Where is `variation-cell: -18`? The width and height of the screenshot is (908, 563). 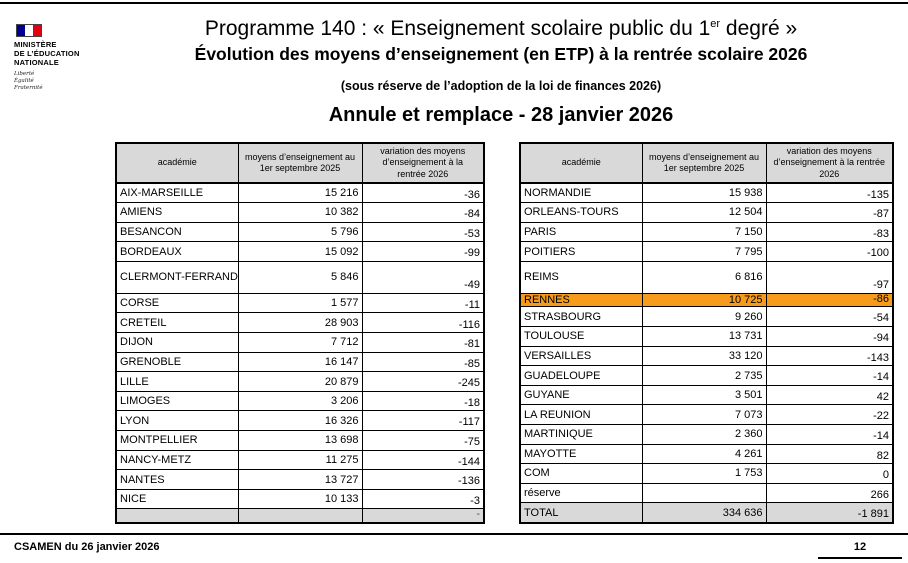
variation-cell: -18 is located at coordinates (423, 401).